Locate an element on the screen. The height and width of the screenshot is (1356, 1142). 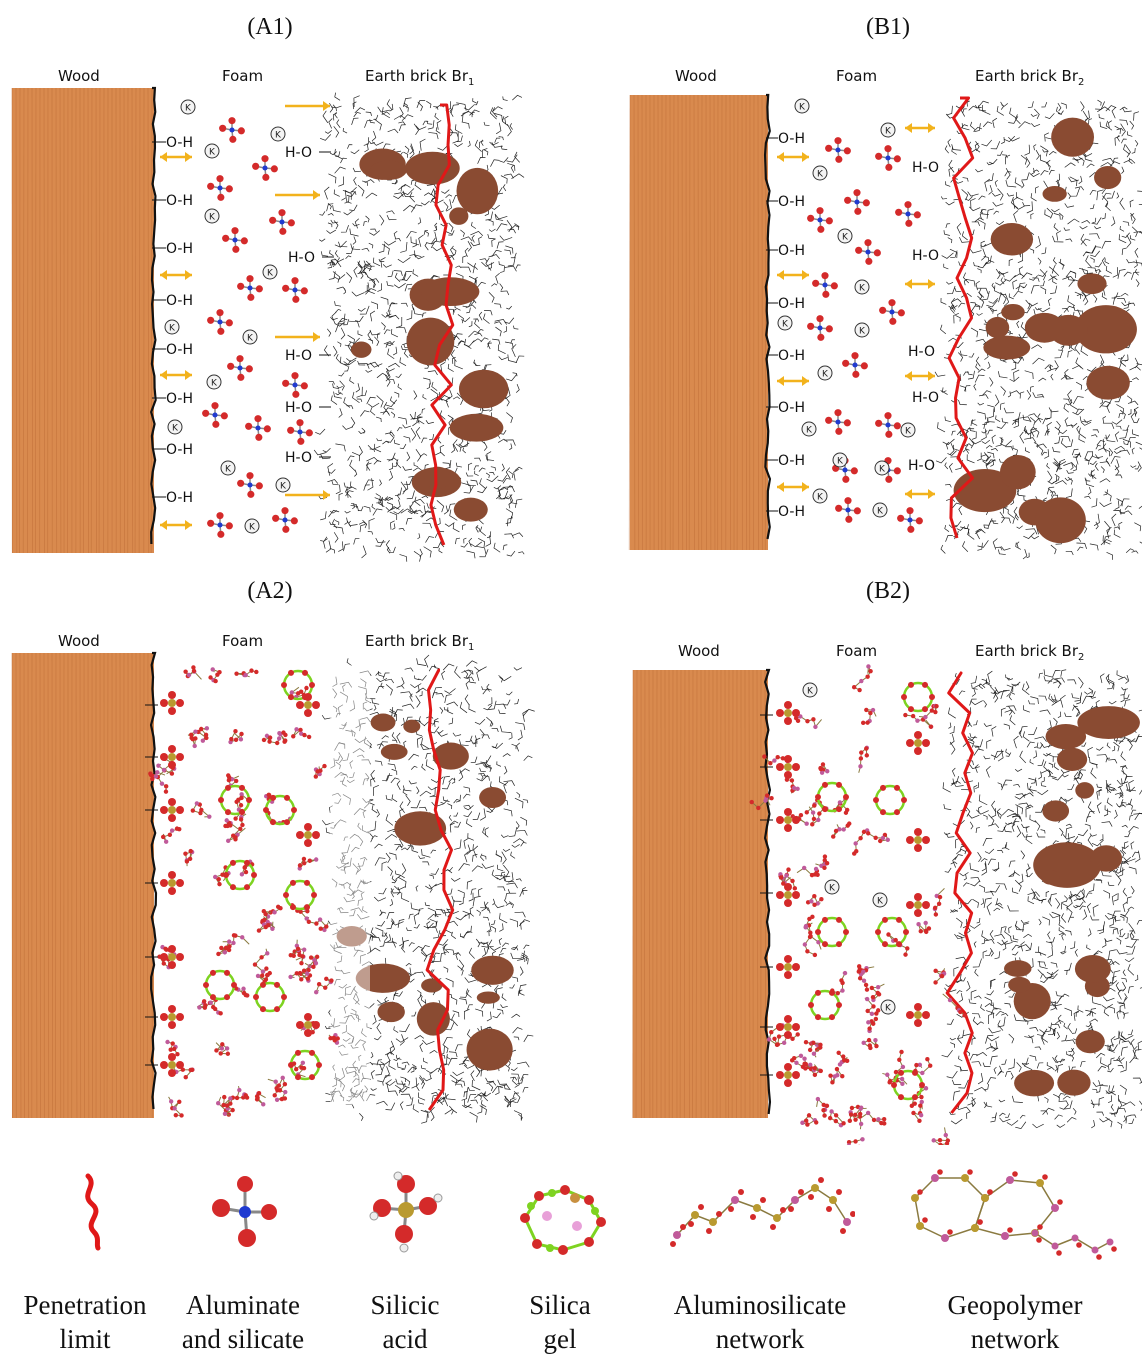
brick-hydroxyl-label: H-O is located at coordinates (925, 398).